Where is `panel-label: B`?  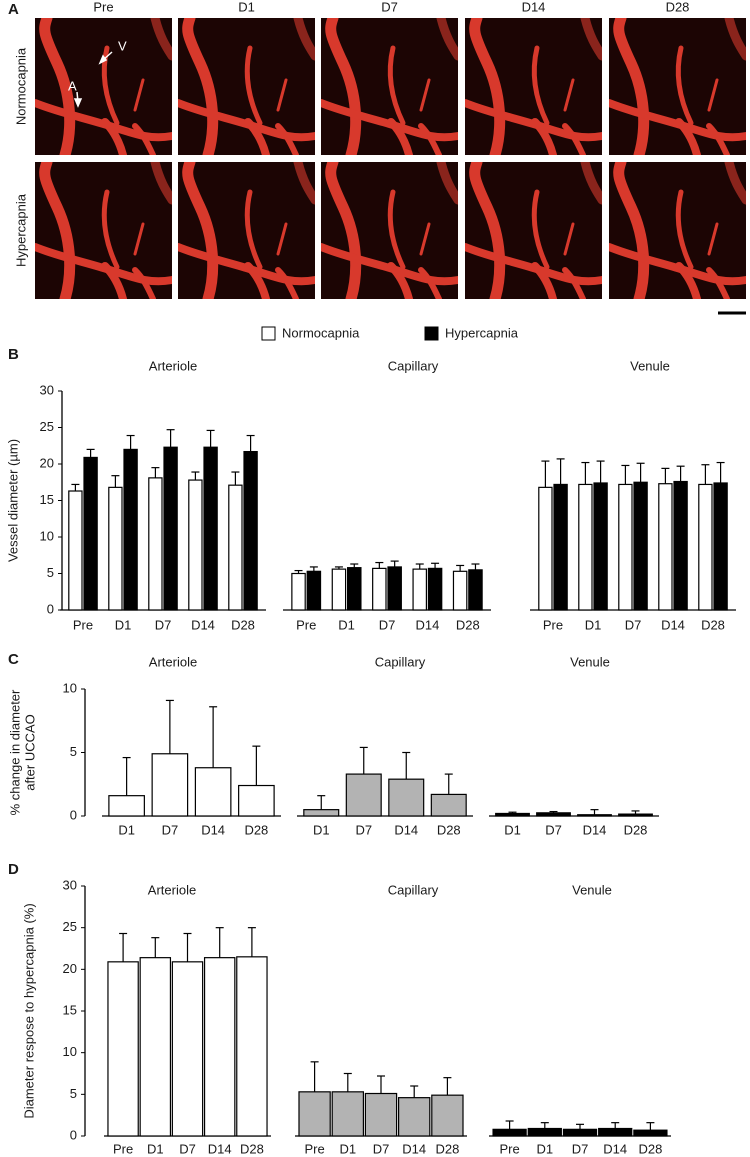 panel-label: B is located at coordinates (13, 354).